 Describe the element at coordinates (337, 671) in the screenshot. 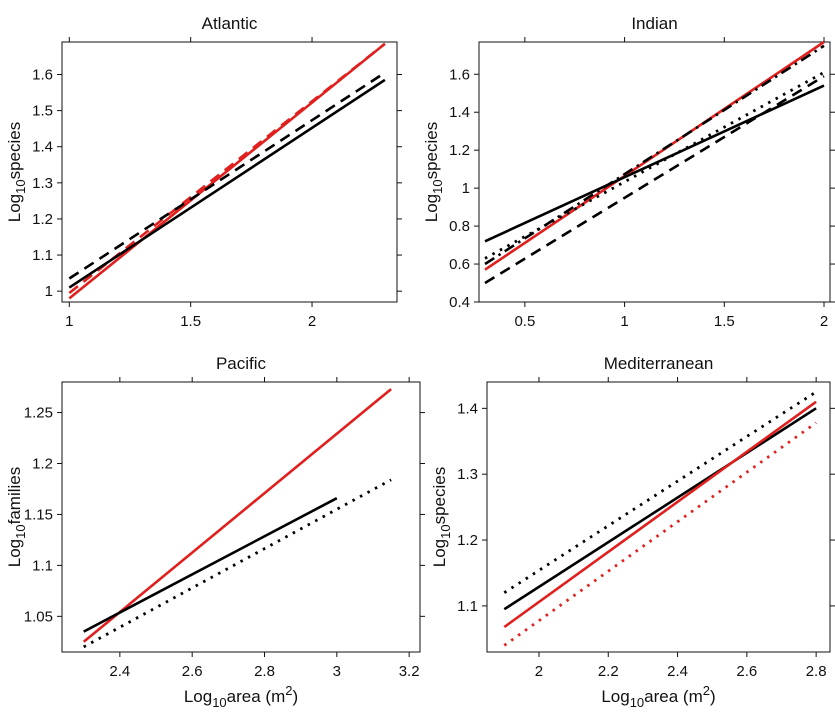

I see `x-tick-label: 3` at that location.